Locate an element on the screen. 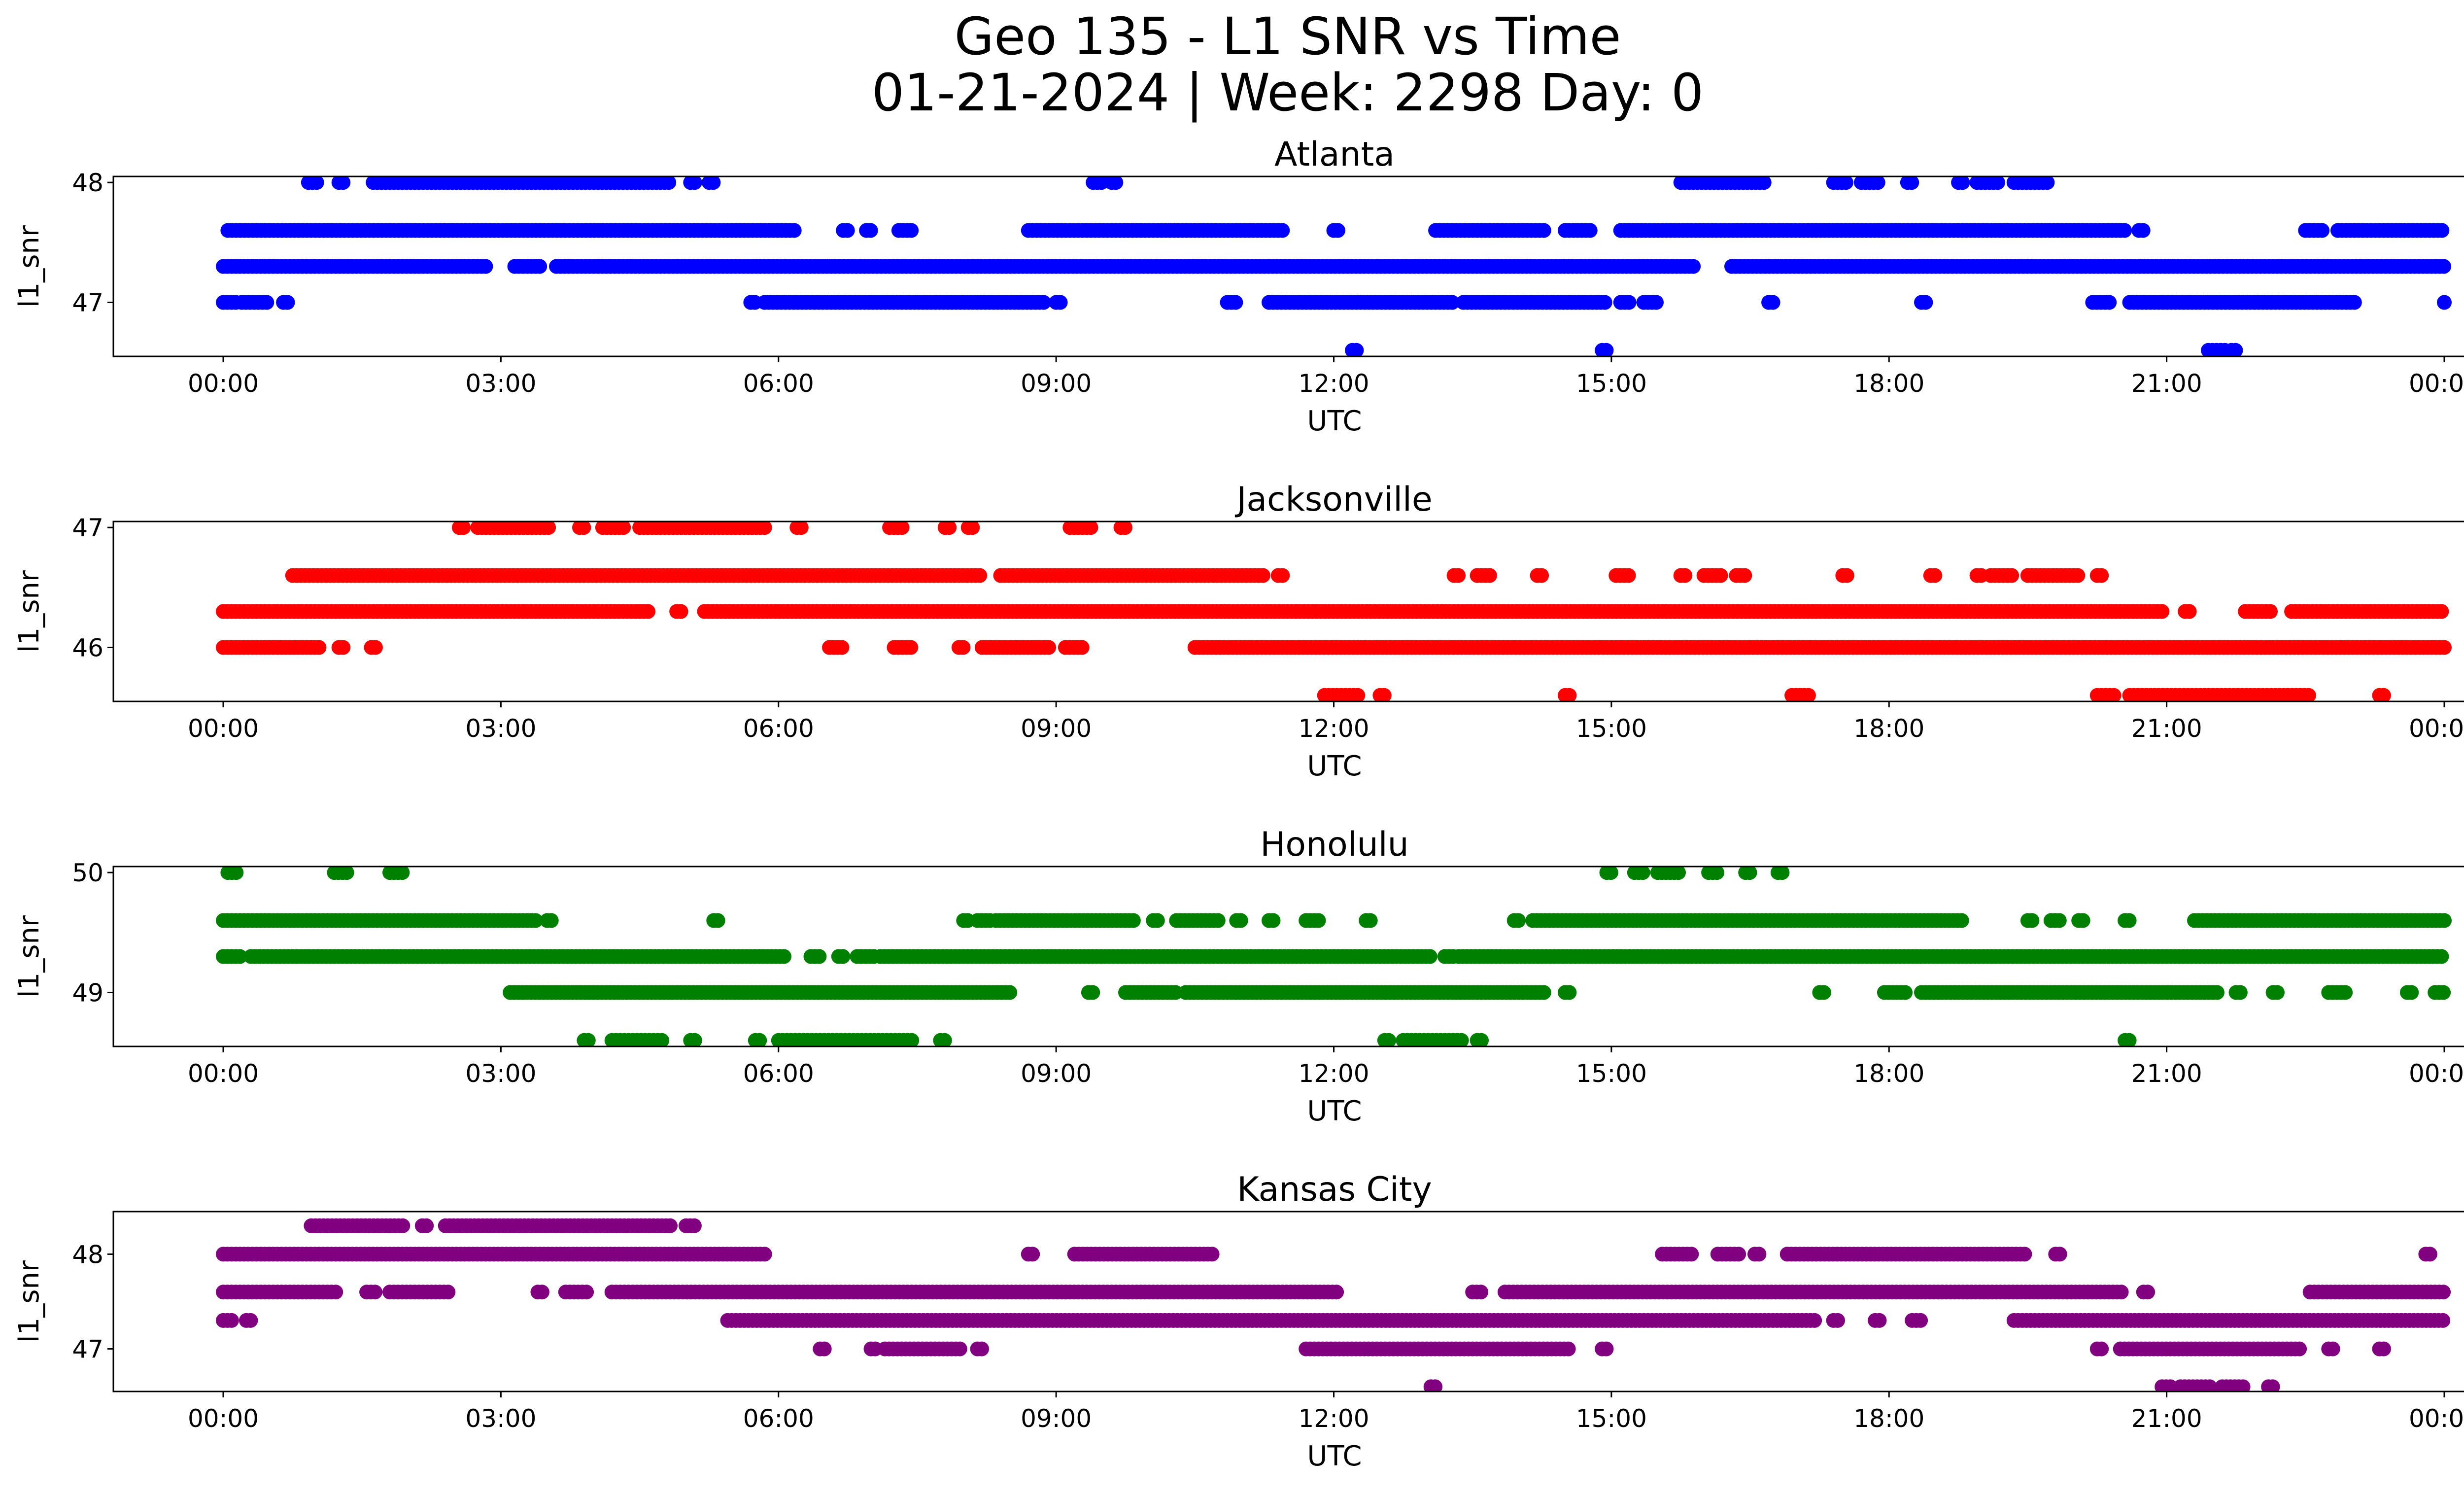 This screenshot has height=1495, width=2464. subplot-title: Honolulu is located at coordinates (1334, 844).